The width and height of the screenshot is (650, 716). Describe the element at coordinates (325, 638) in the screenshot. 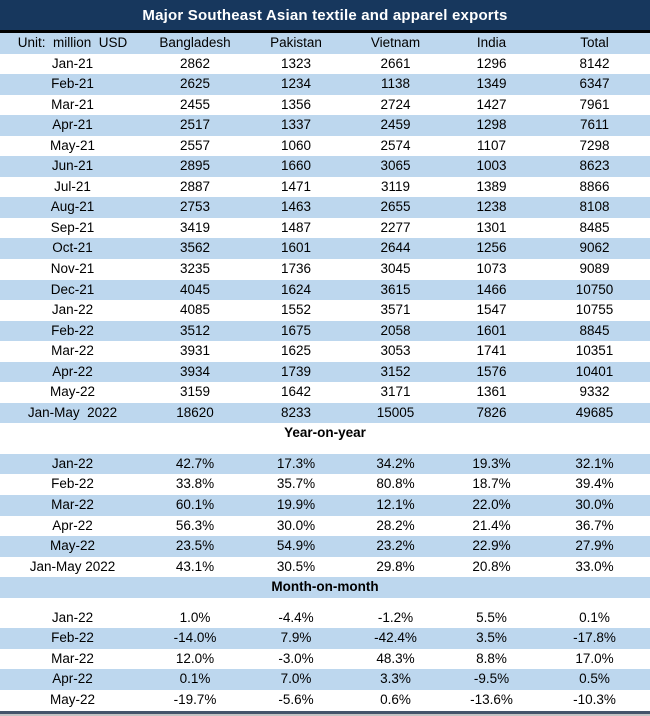

I see `table-row: Feb-22 -14.0% 7.9% -42.4% 3.5% -17.8%` at that location.